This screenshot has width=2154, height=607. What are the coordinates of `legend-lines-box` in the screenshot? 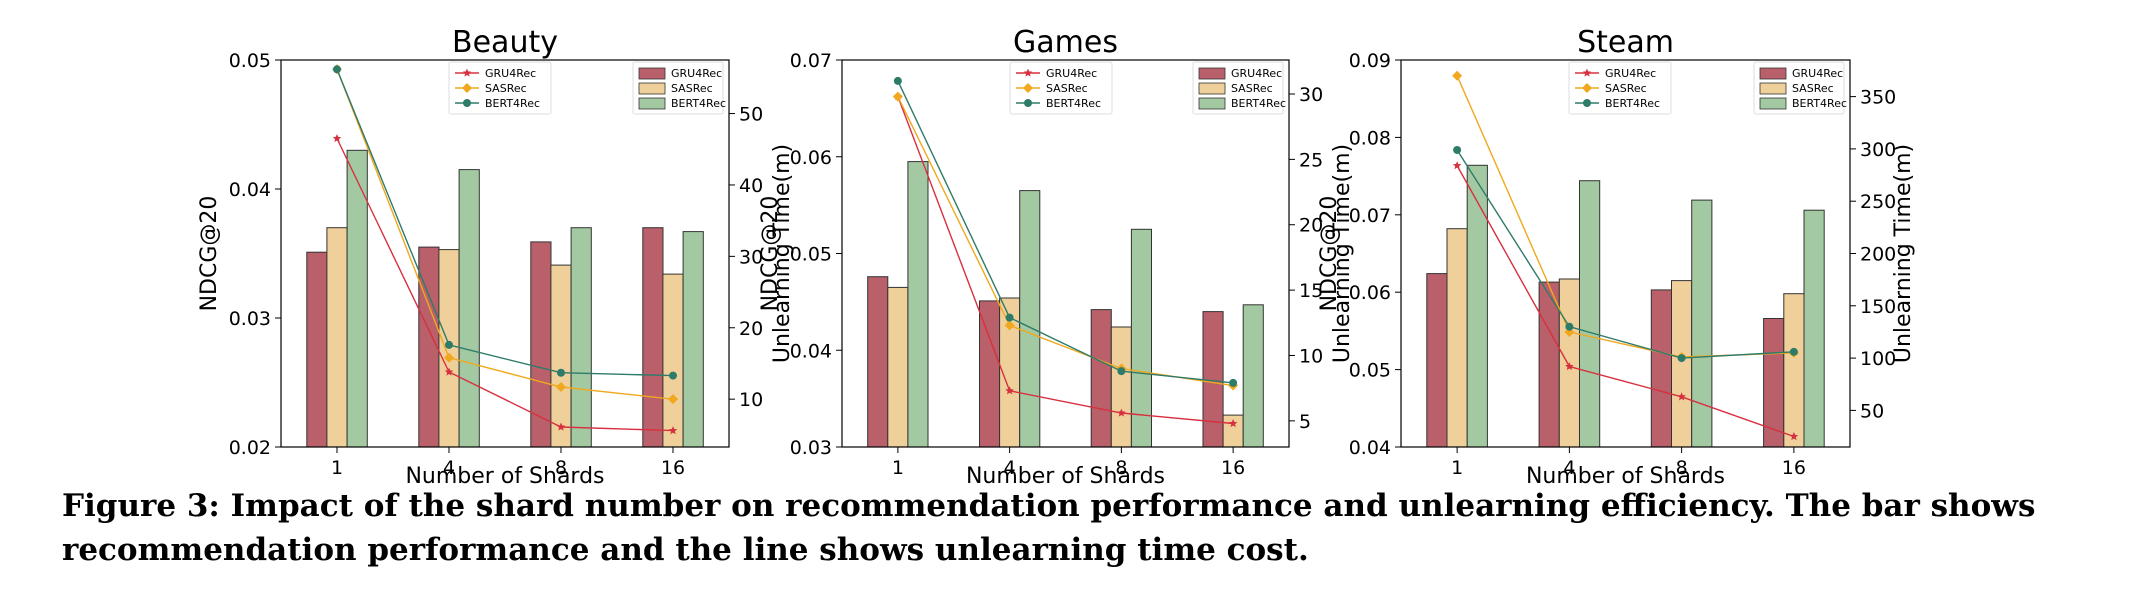 It's located at (500, 88).